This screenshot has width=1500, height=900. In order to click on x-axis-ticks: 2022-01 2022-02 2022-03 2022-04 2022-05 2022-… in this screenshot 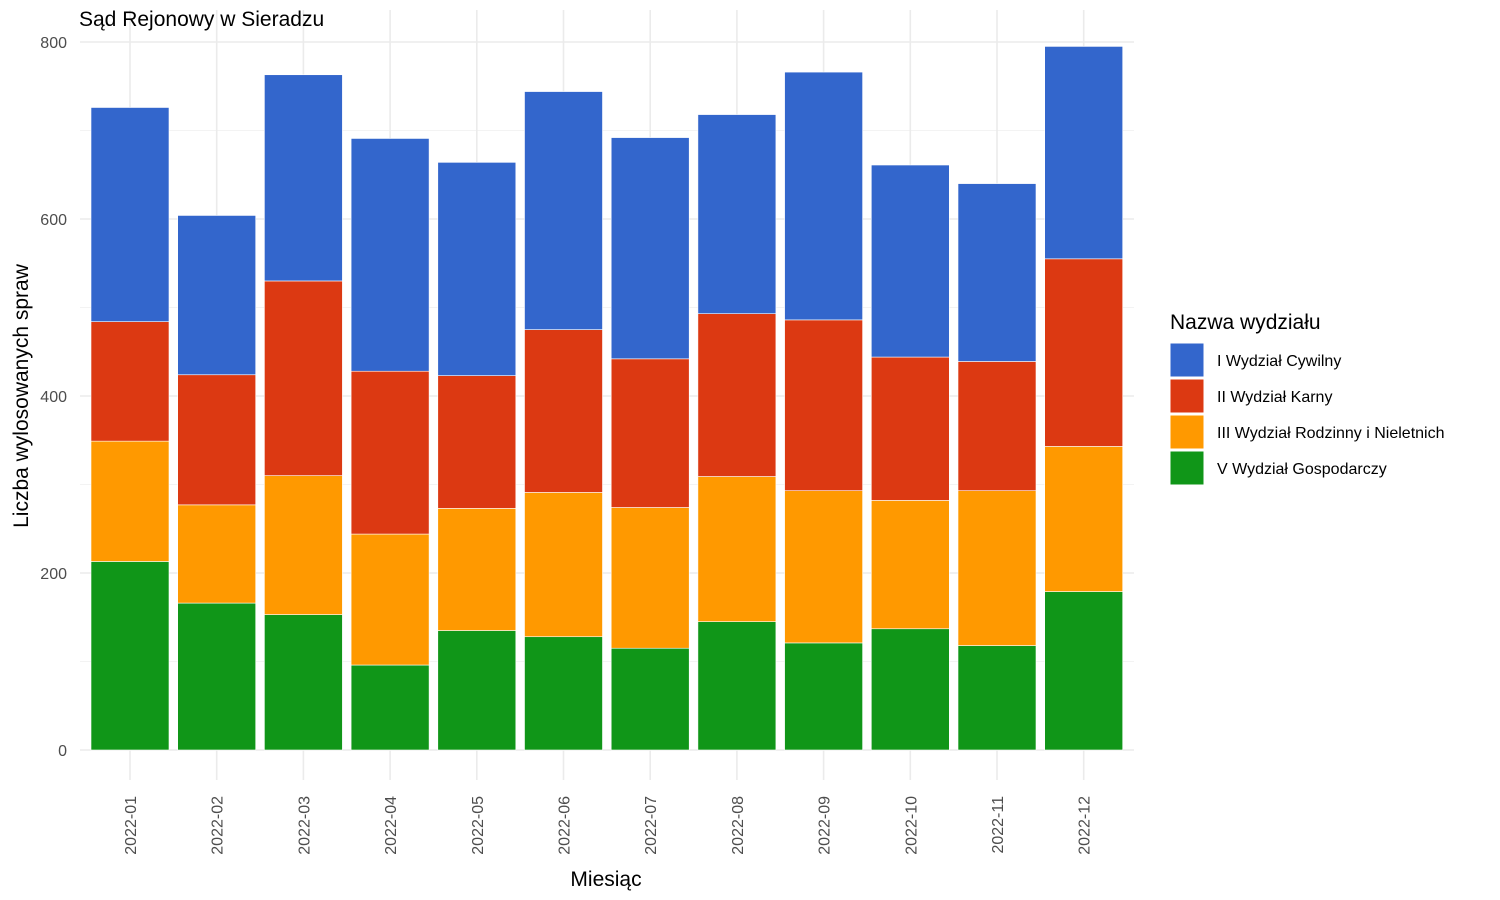, I will do `click(608, 825)`.